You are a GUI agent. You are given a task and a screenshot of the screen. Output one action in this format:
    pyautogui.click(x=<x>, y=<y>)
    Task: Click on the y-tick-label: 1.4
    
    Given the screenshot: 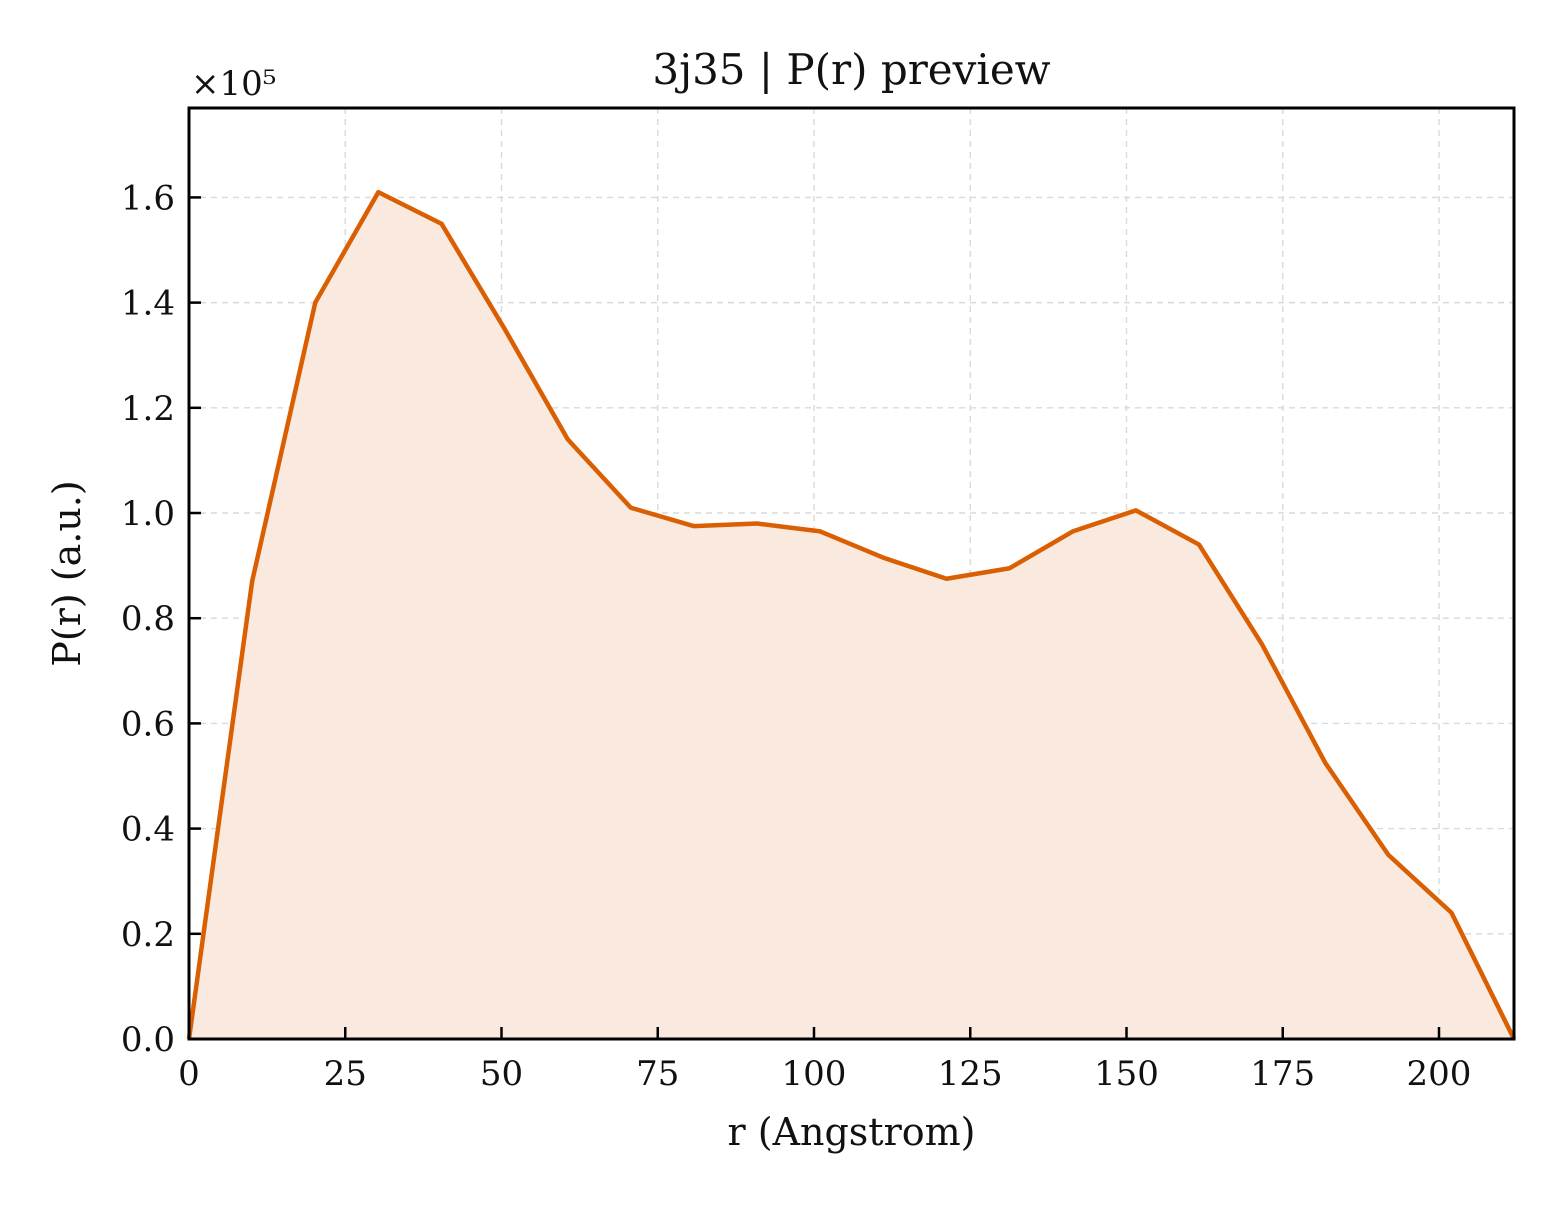 What is the action you would take?
    pyautogui.click(x=148, y=304)
    